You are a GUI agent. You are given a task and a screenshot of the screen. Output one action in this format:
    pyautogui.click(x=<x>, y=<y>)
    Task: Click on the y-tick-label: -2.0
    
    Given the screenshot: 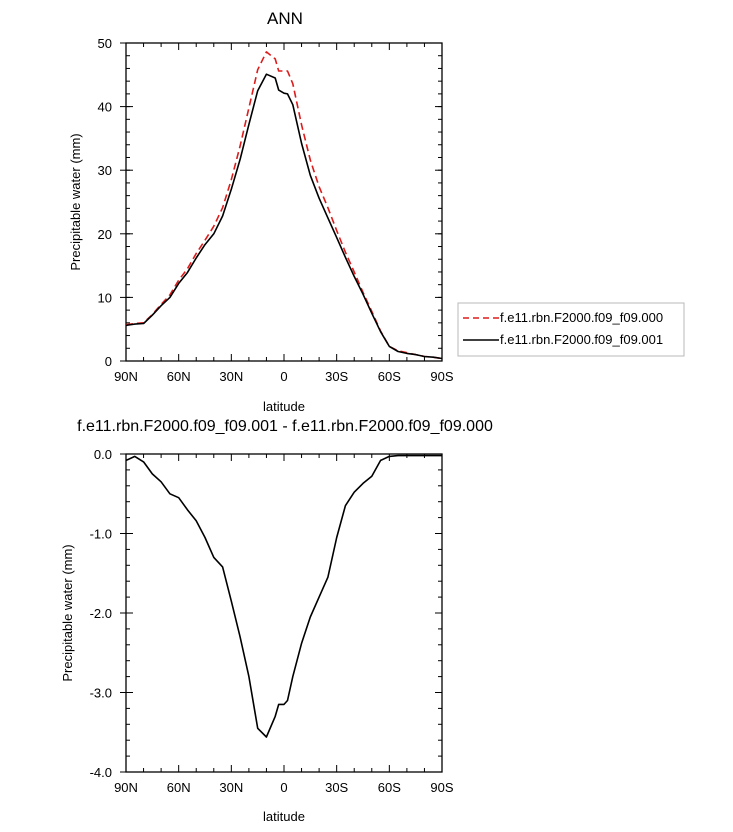 What is the action you would take?
    pyautogui.click(x=101, y=613)
    